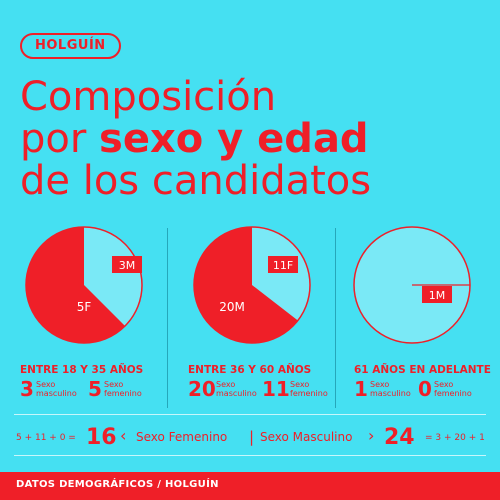 The width and height of the screenshot is (500, 500). I want to click on pie-inner-label: 5F, so click(84, 307).